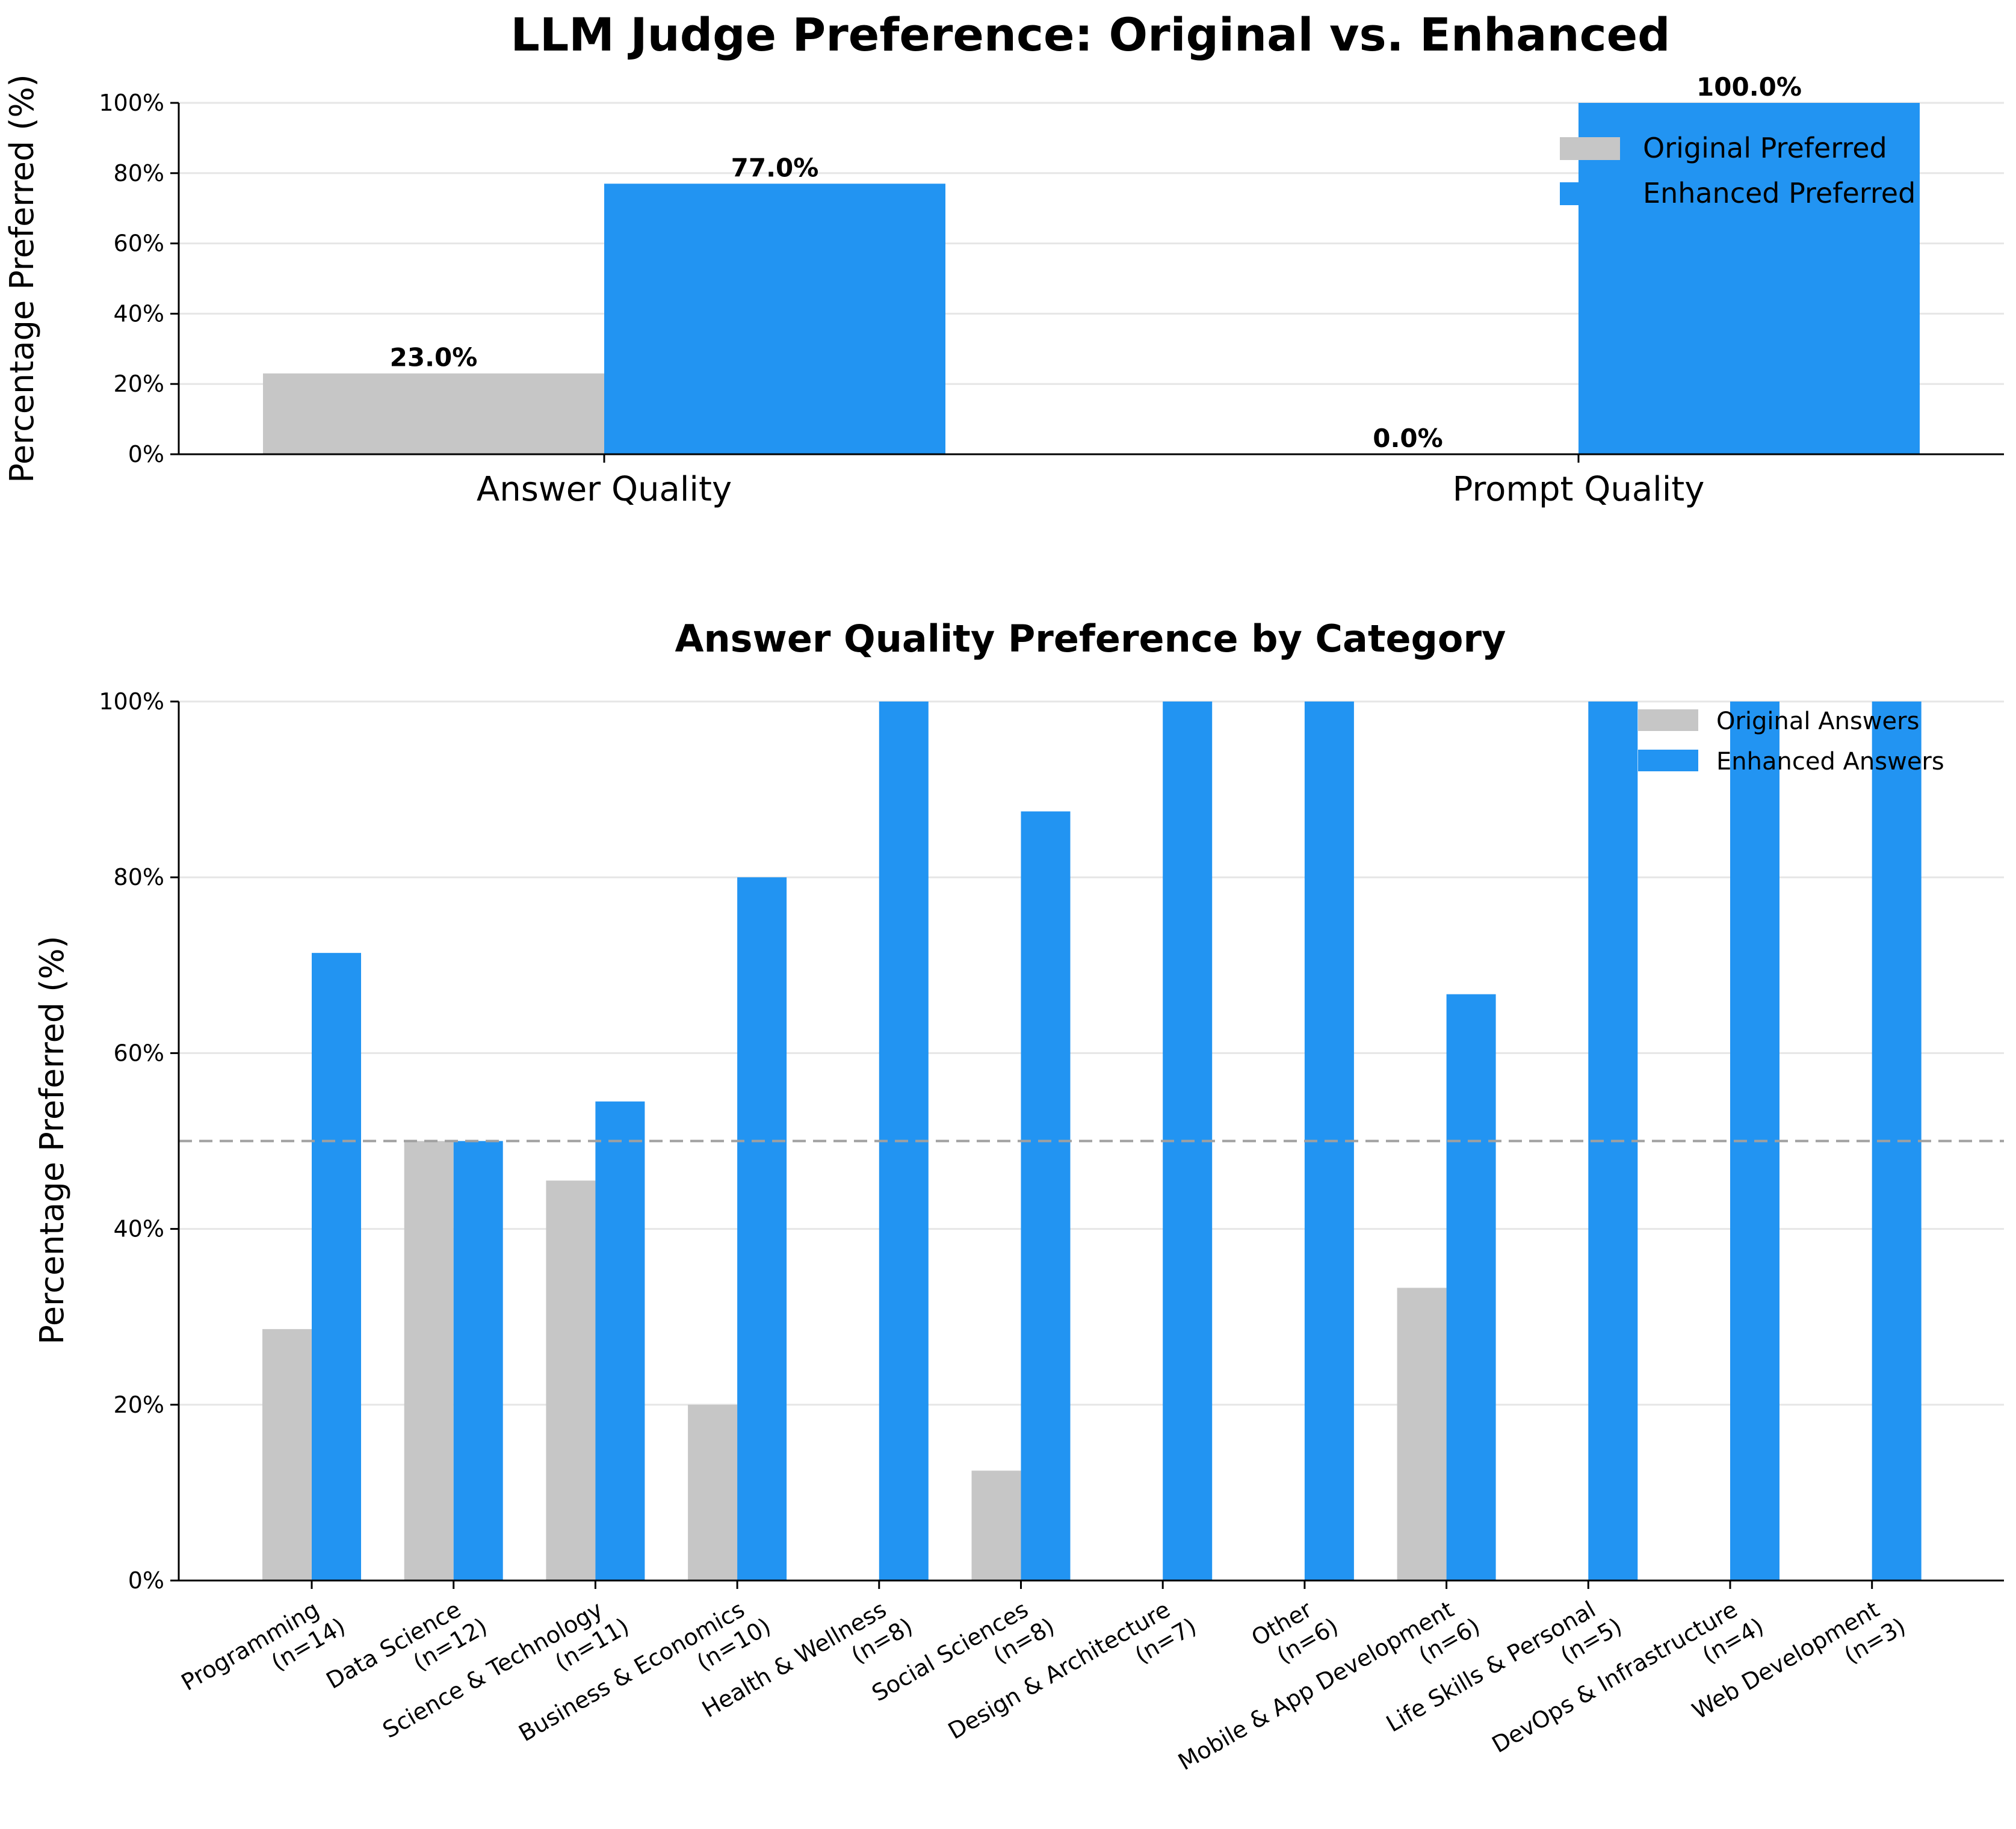  Describe the element at coordinates (1738, 170) in the screenshot. I see `legend: Original Preferred Enhanced Preferred` at that location.